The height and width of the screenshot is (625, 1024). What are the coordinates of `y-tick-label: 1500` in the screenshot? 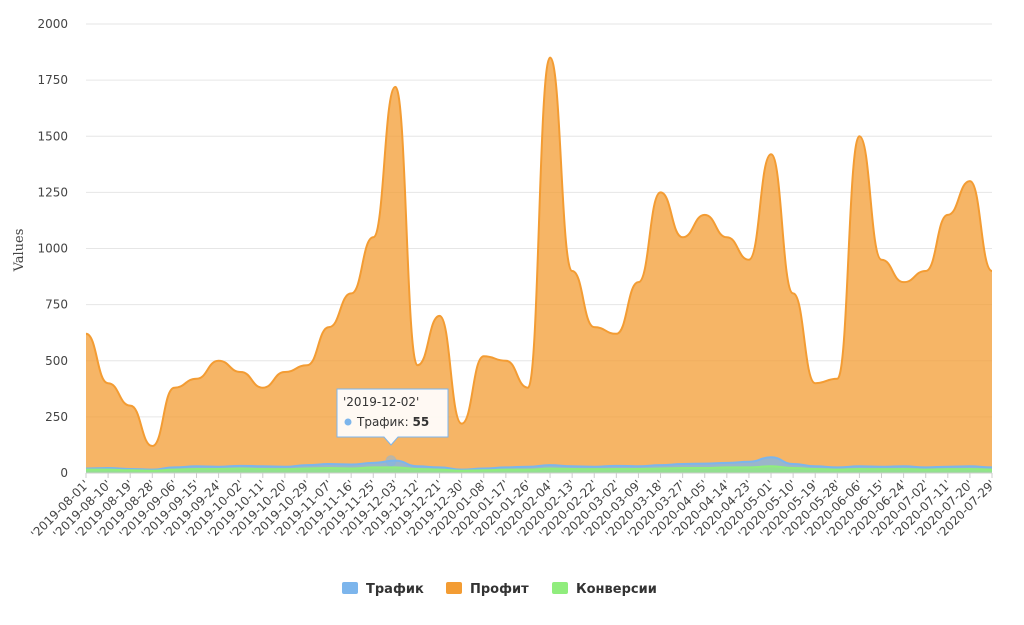 It's located at (52, 136).